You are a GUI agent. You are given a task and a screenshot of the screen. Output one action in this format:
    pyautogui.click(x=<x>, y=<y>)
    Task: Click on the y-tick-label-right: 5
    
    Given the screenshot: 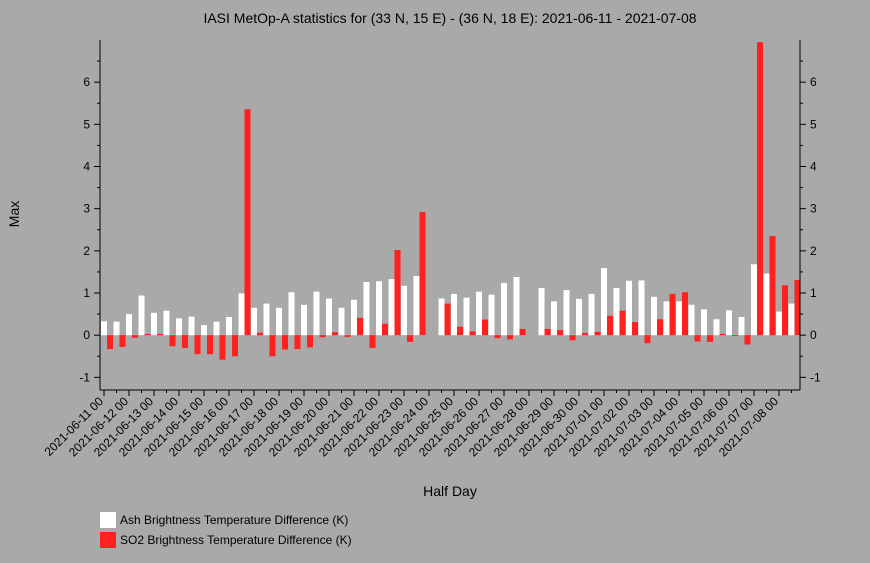 What is the action you would take?
    pyautogui.click(x=813, y=124)
    